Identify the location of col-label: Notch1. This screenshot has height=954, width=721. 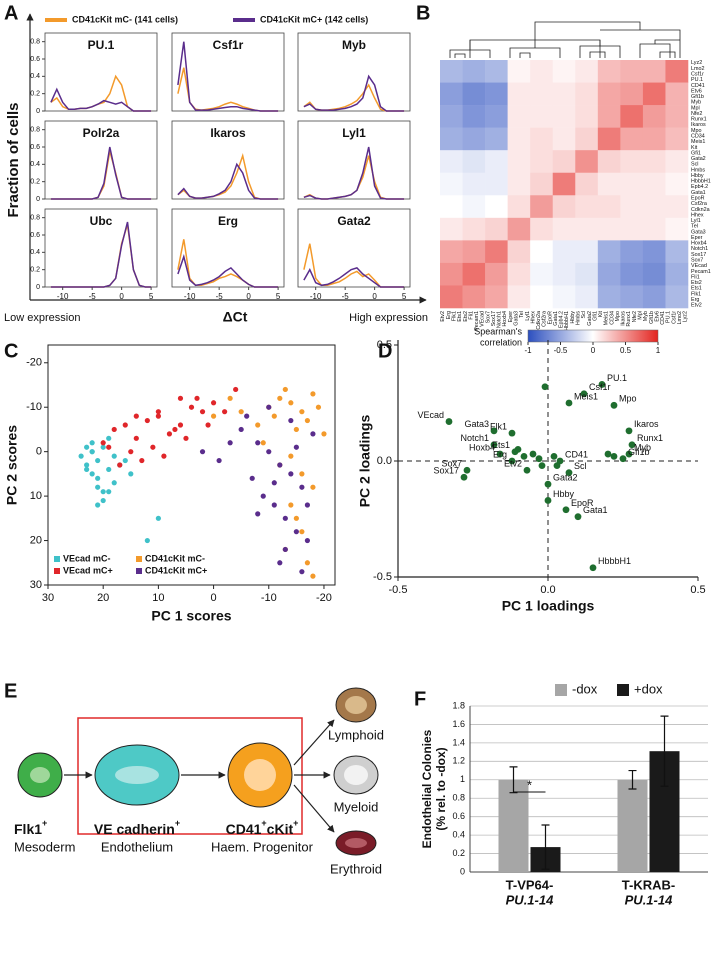
(500, 319).